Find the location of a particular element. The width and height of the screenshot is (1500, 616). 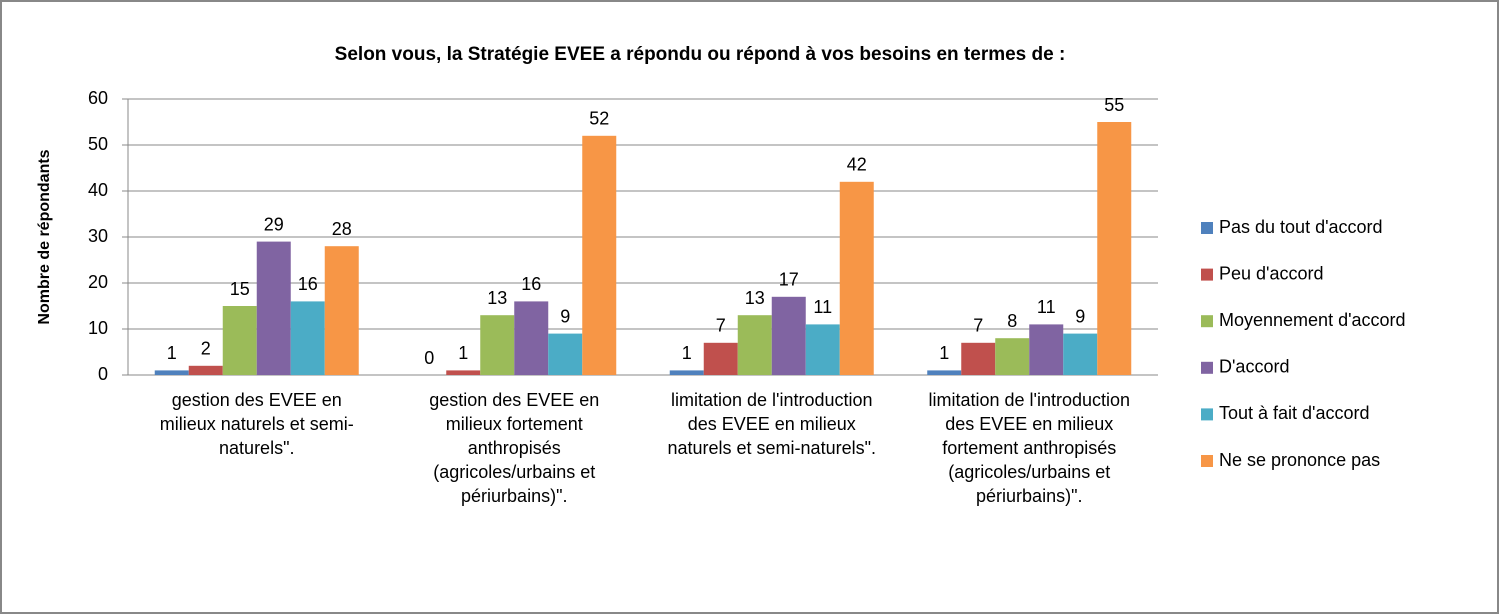

y-tick-label: 0 is located at coordinates (103, 374).